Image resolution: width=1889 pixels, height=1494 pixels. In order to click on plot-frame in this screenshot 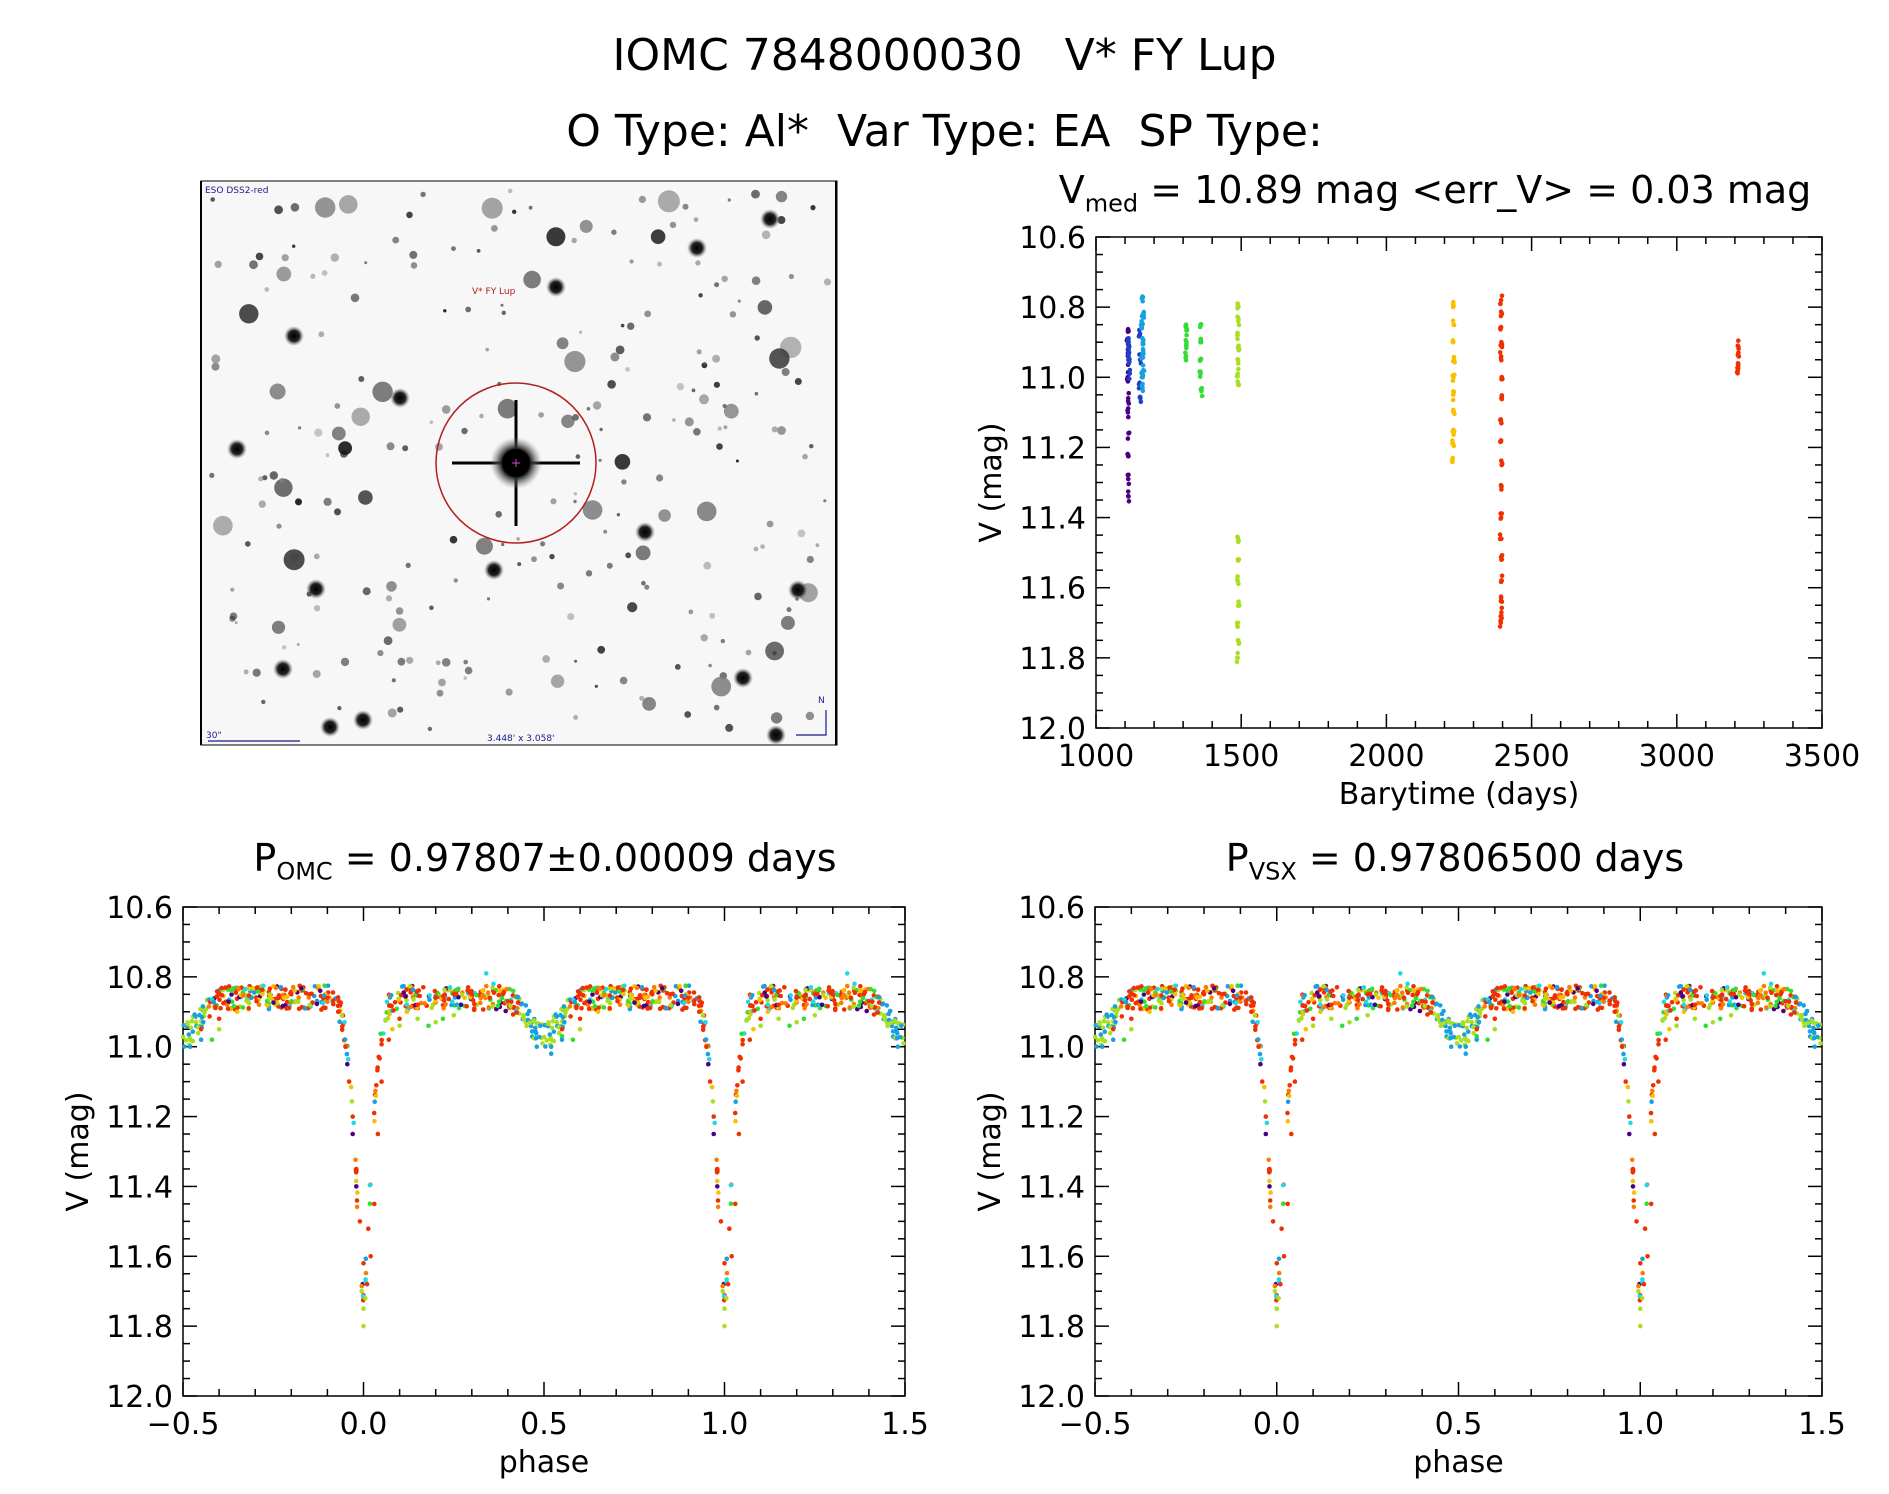, I will do `click(1458, 1151)`.